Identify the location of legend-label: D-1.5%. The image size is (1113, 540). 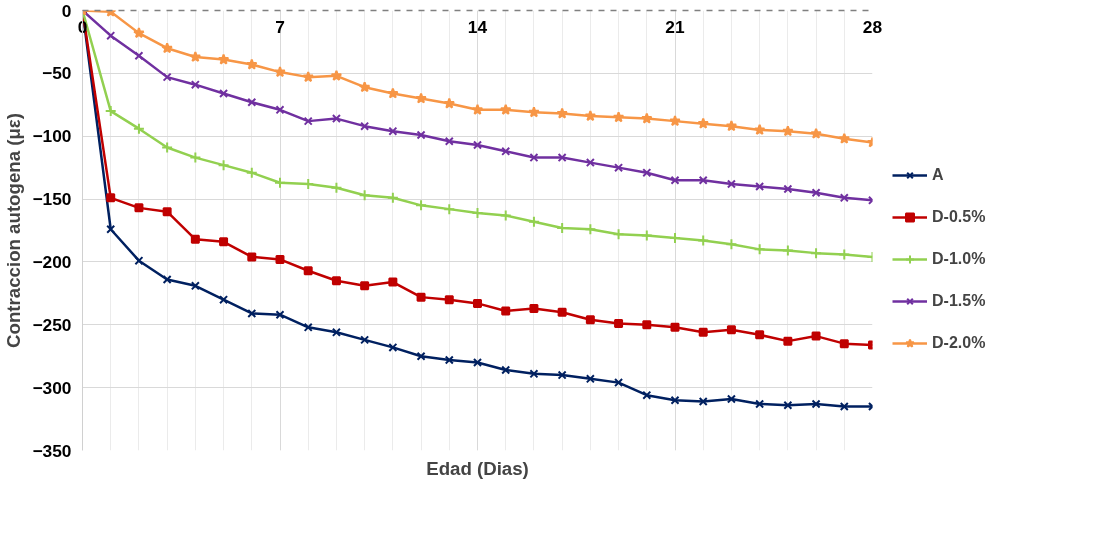
(959, 300).